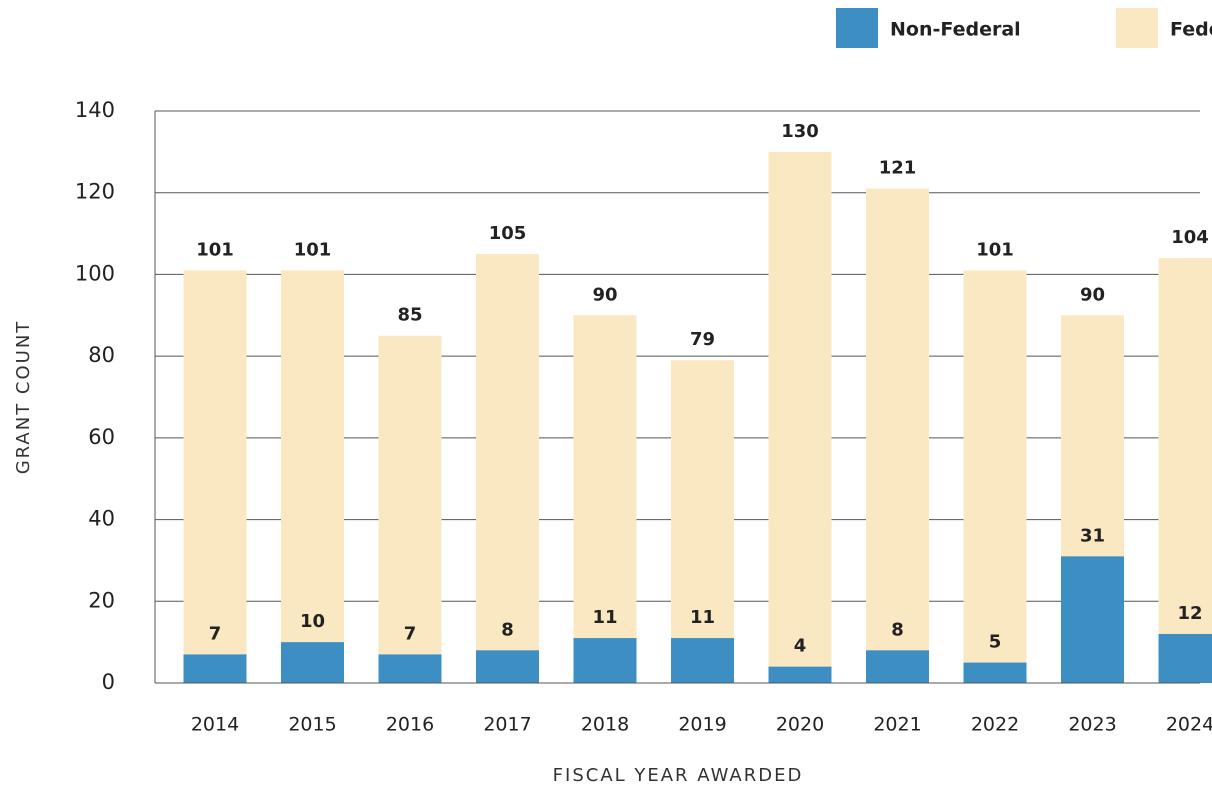 The image size is (1212, 792). Describe the element at coordinates (1190, 237) in the screenshot. I see `data-label: 104` at that location.